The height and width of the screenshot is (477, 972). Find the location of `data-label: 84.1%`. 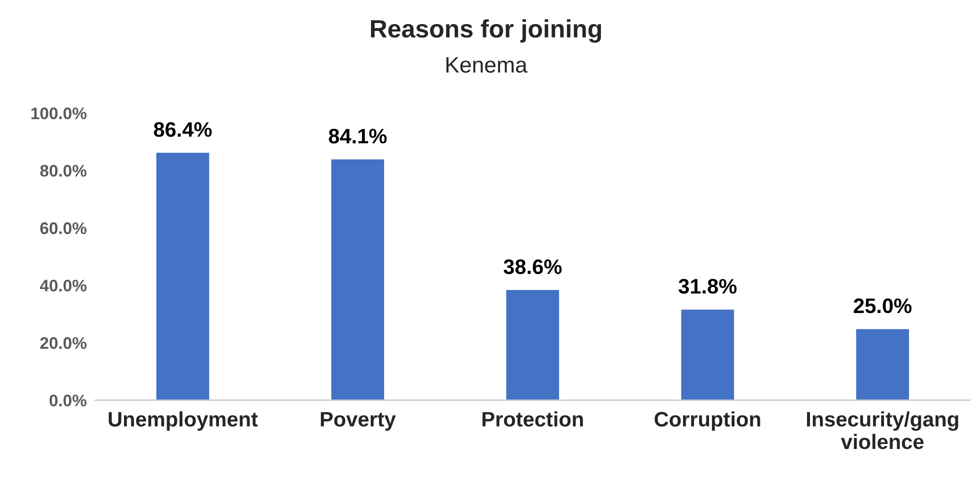

data-label: 84.1% is located at coordinates (357, 136).